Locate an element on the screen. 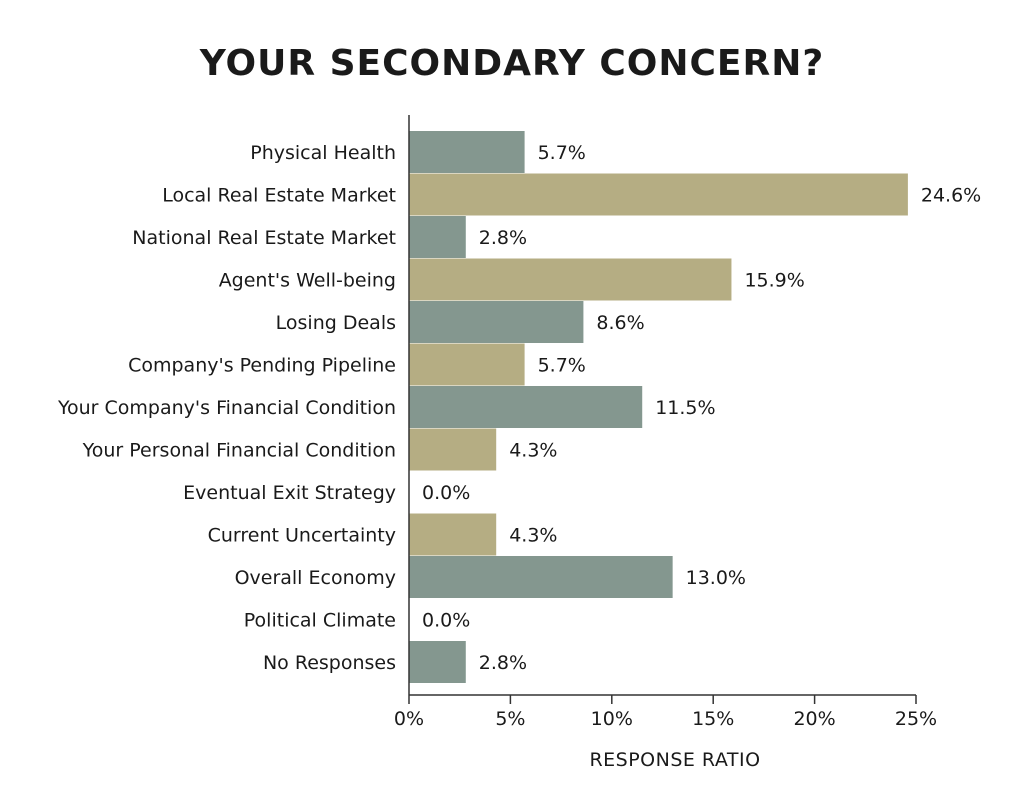  x-tick-label: 15% is located at coordinates (713, 719).